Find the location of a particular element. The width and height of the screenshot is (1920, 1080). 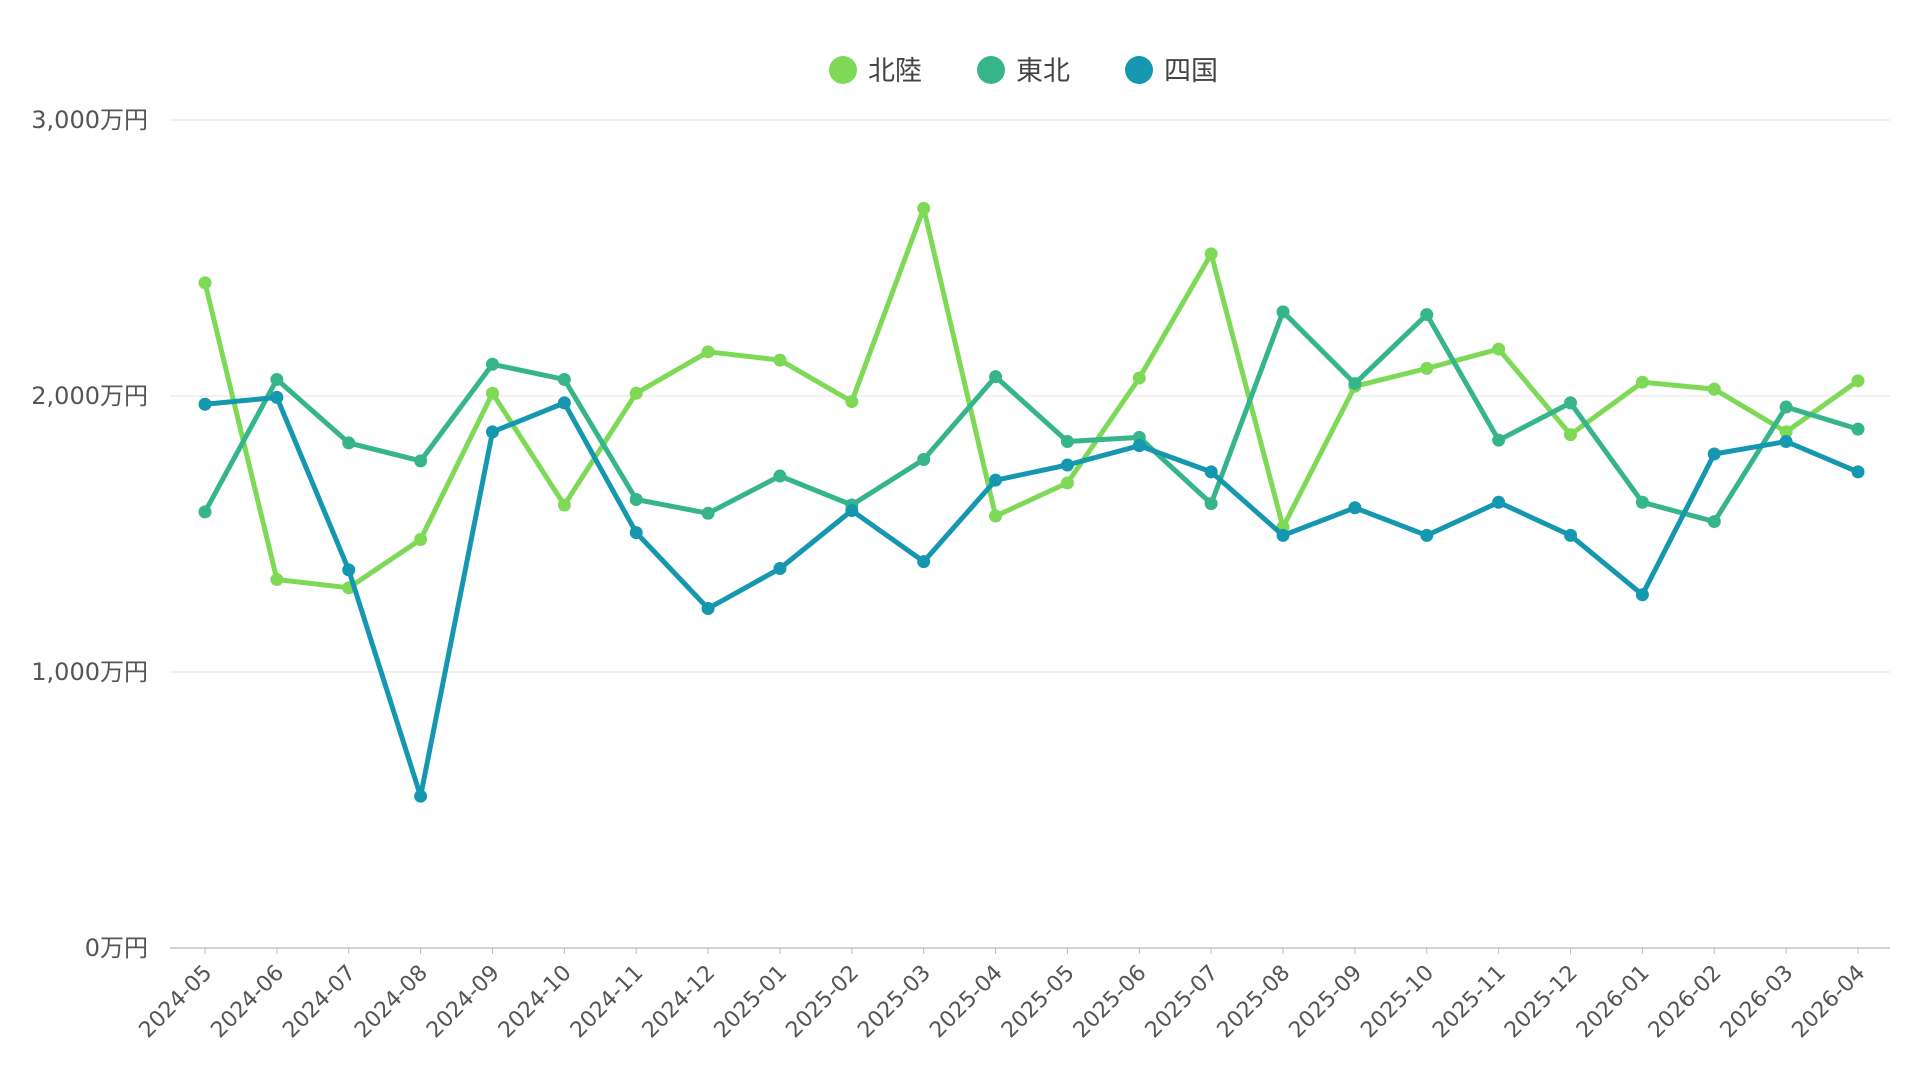

legend-item: 四国 is located at coordinates (1171, 71).